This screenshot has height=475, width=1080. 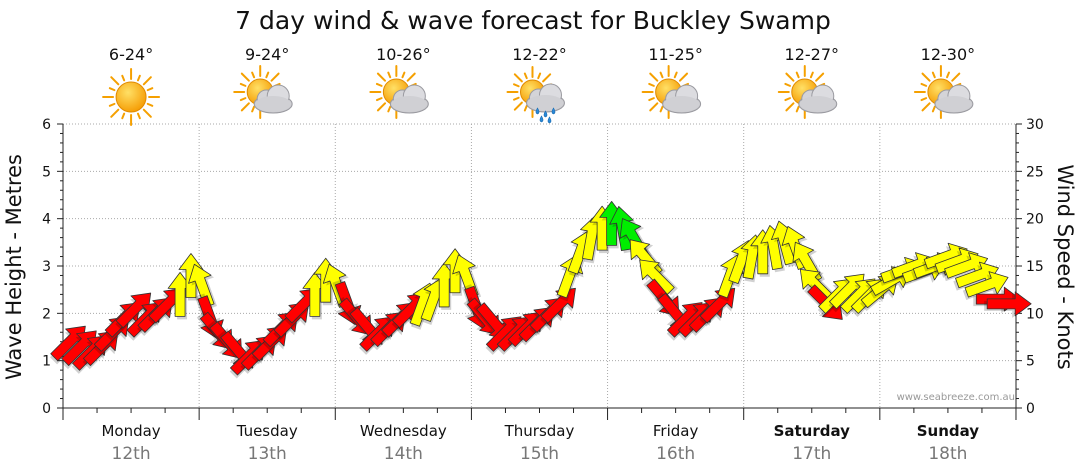 What do you see at coordinates (267, 54) in the screenshot?
I see `day-temperature: 9-24°` at bounding box center [267, 54].